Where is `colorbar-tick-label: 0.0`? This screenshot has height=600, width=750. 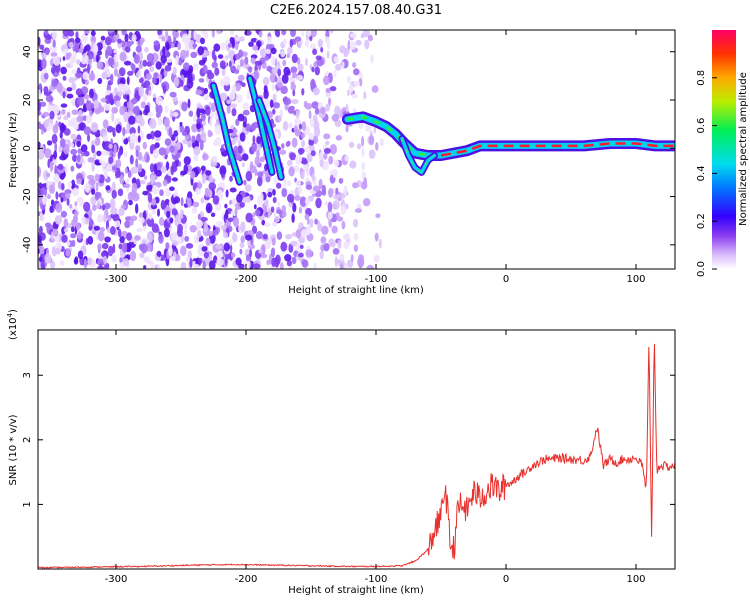 colorbar-tick-label: 0.0 is located at coordinates (701, 269).